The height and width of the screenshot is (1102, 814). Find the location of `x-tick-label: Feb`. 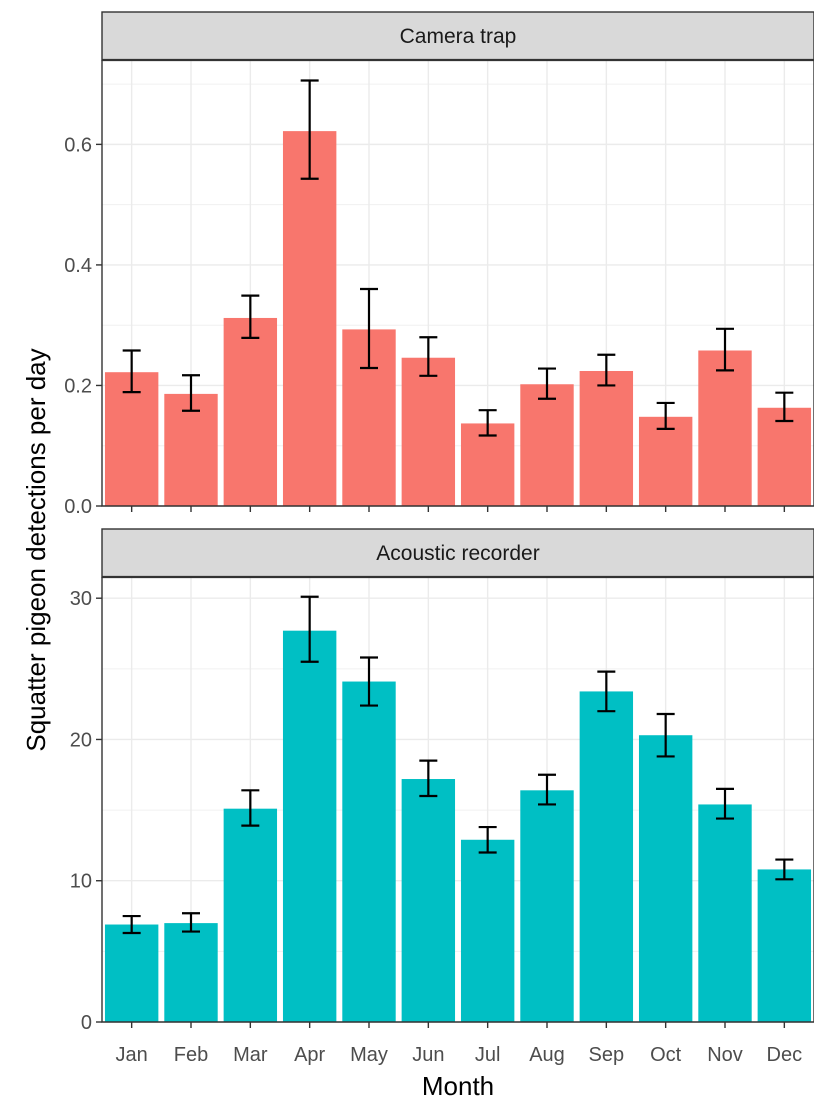

x-tick-label: Feb is located at coordinates (191, 1055).